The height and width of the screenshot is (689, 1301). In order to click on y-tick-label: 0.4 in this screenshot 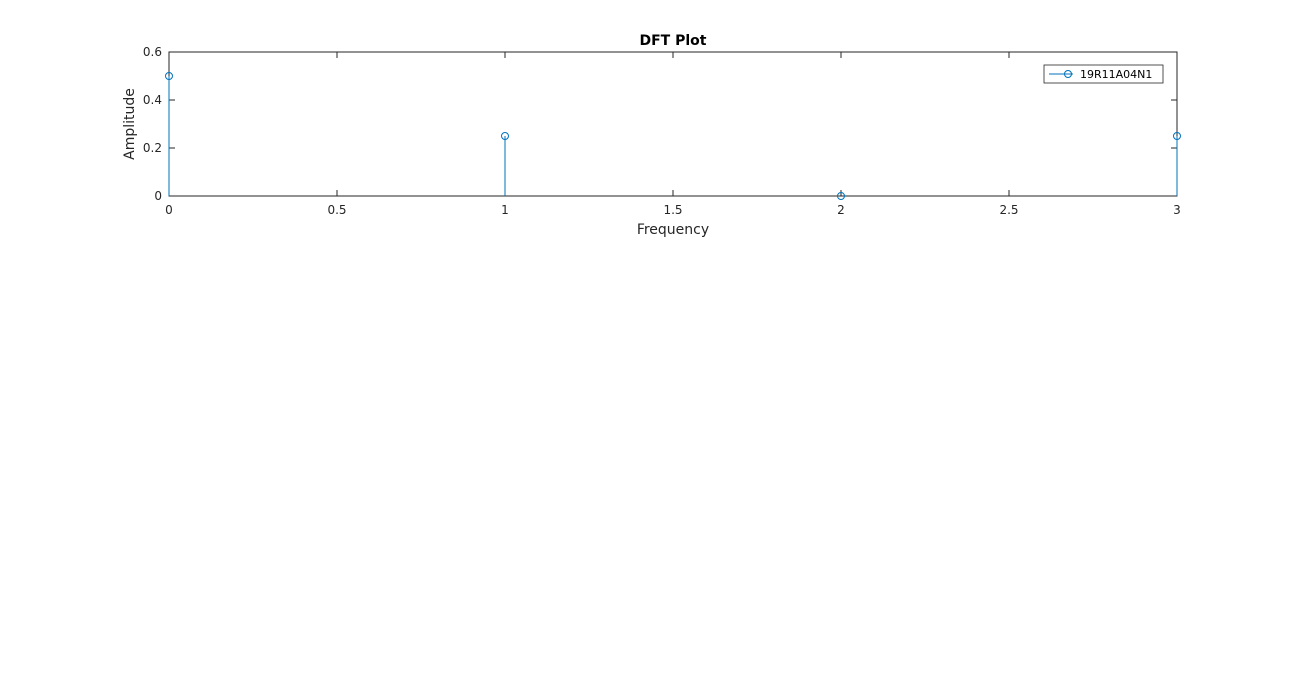, I will do `click(152, 100)`.